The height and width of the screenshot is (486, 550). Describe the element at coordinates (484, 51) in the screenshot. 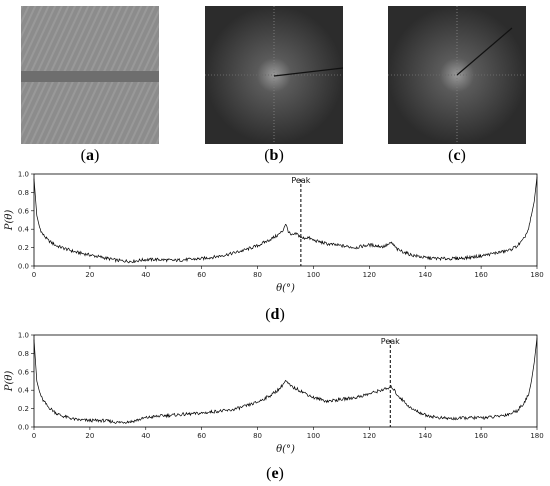

I see `orientation-line-c` at that location.